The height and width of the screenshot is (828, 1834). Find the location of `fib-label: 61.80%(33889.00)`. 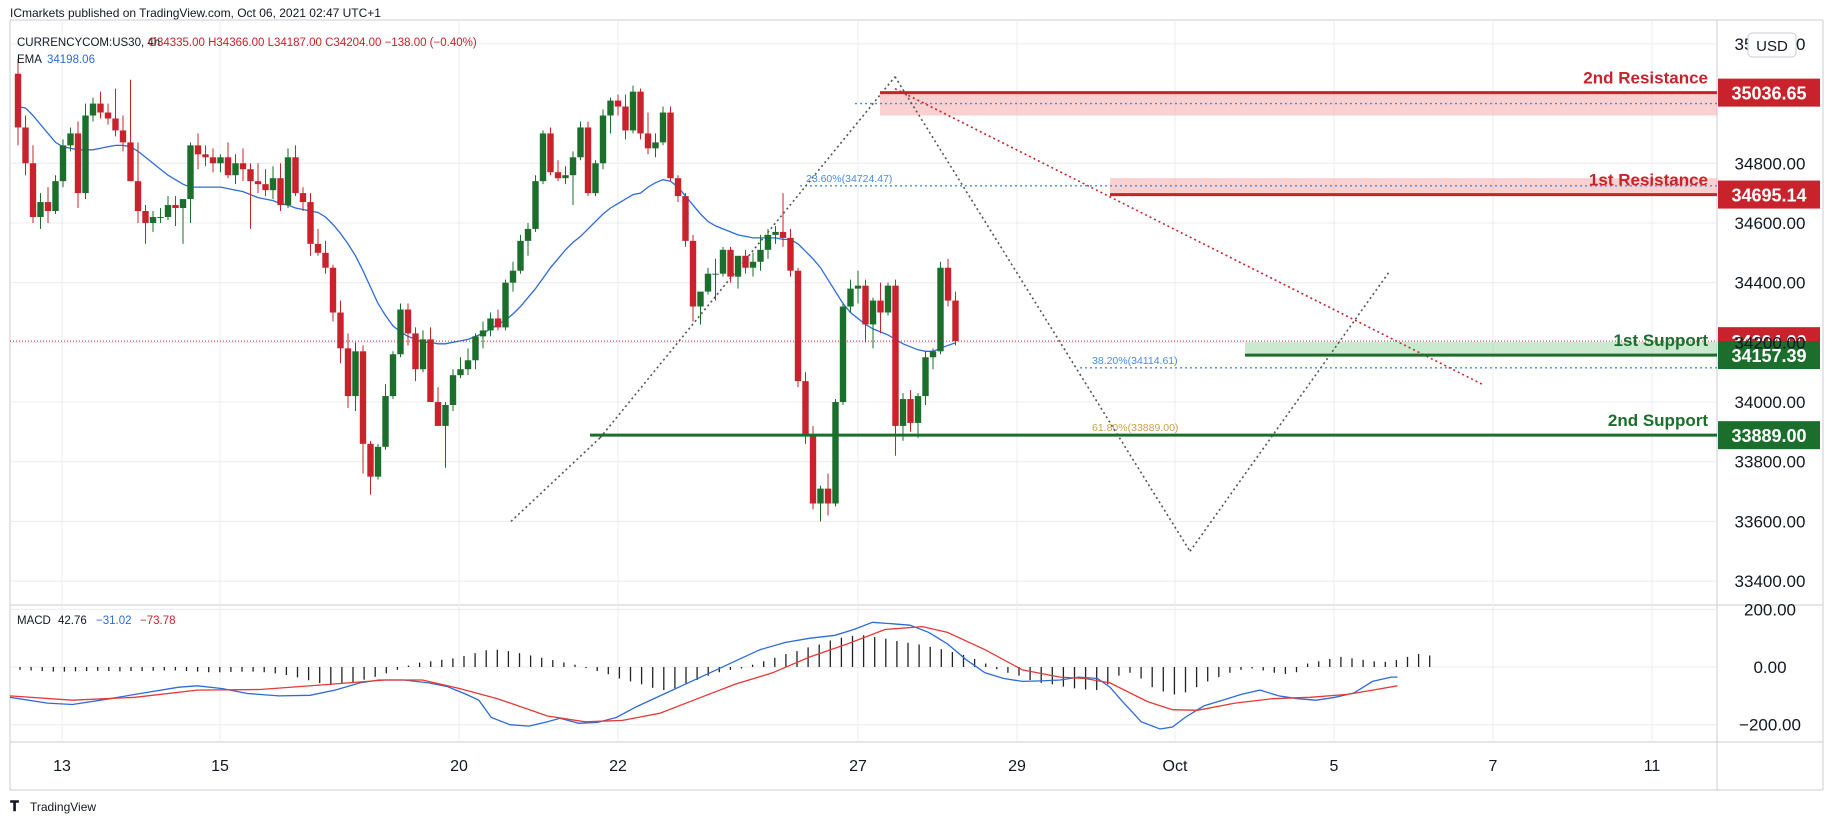

fib-label: 61.80%(33889.00) is located at coordinates (1135, 428).